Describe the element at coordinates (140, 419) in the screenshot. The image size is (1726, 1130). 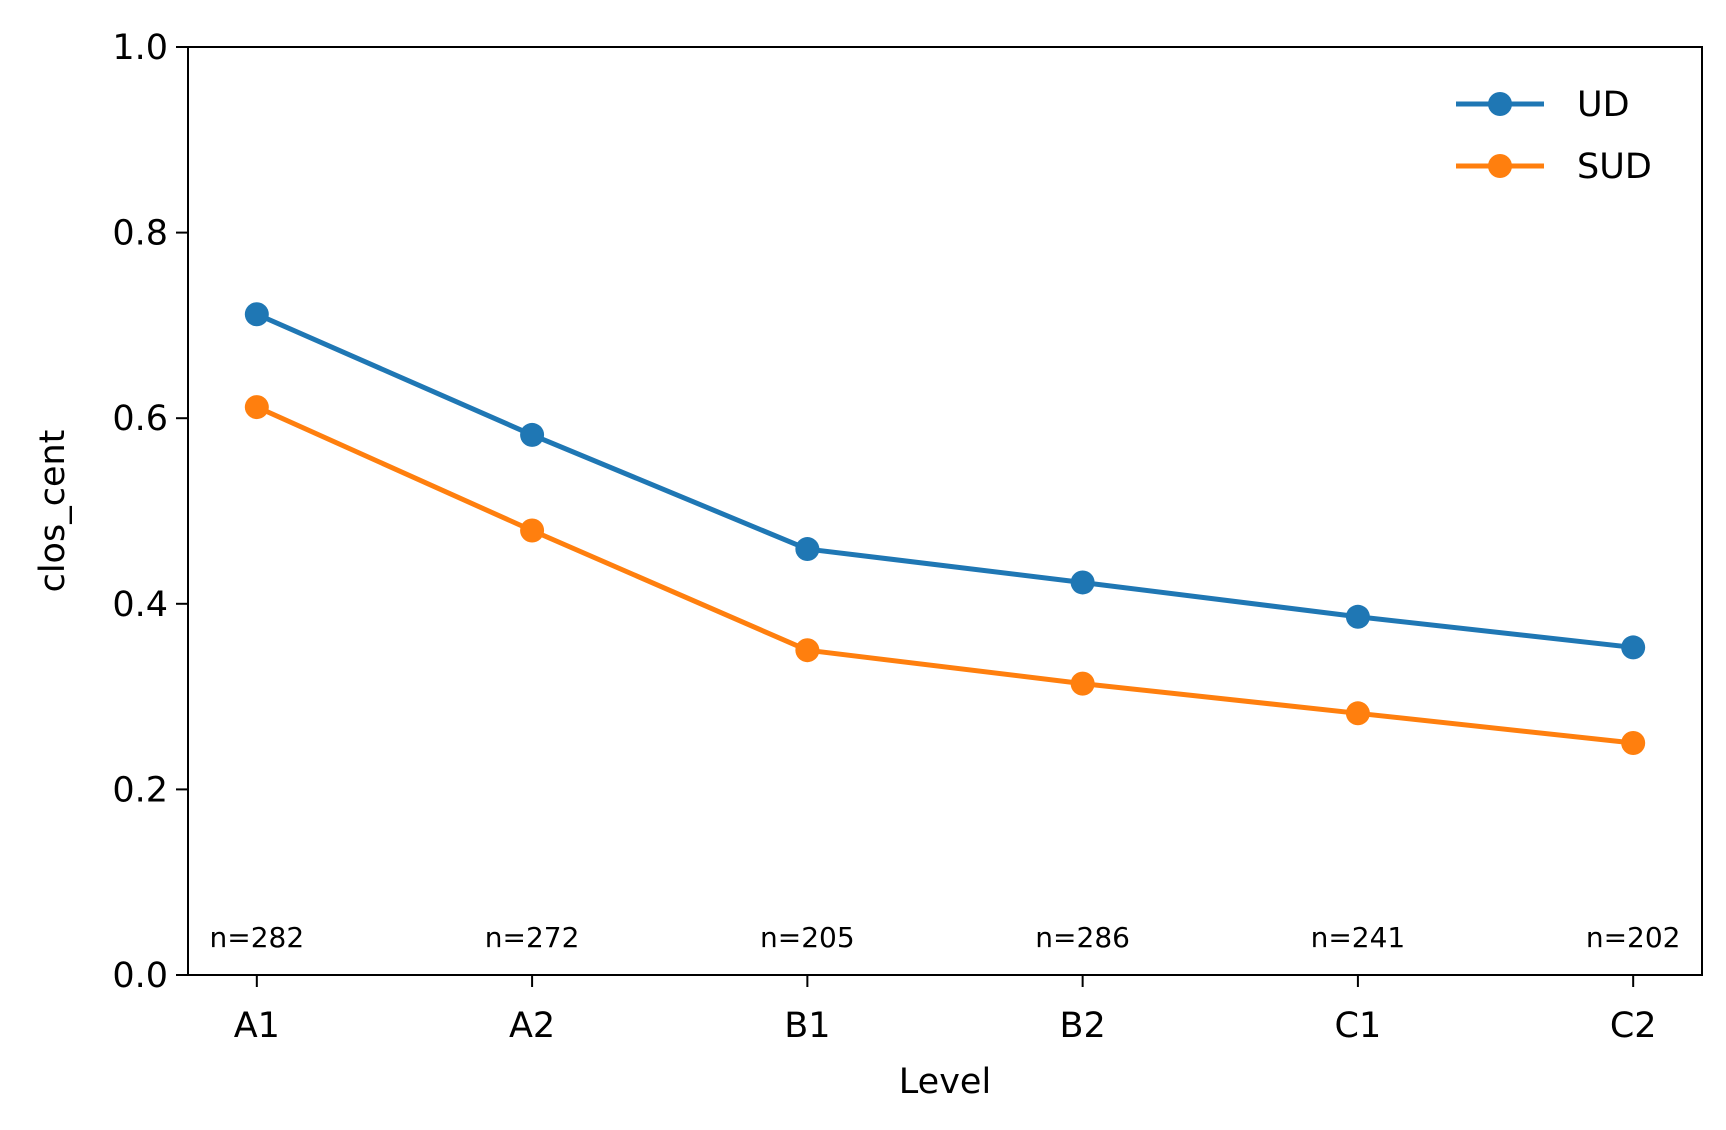
I see `y-tick-label: 0.6` at that location.